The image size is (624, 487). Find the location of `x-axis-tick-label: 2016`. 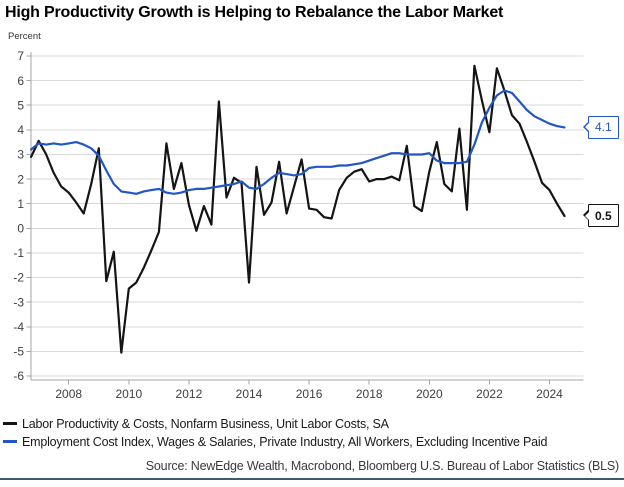

x-axis-tick-label: 2016 is located at coordinates (309, 394).